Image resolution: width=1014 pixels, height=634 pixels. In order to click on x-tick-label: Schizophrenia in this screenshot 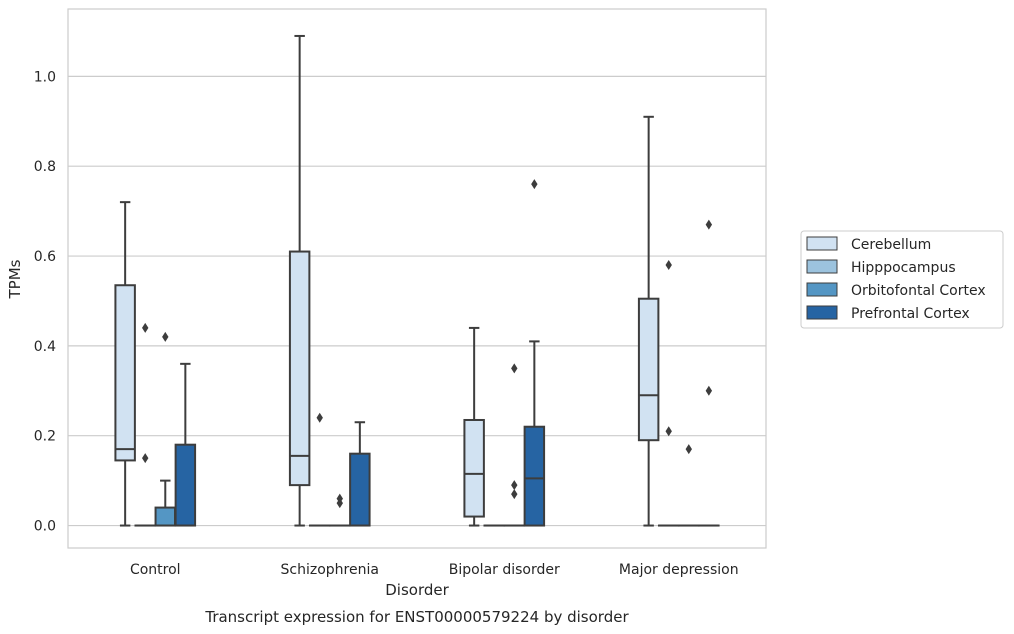, I will do `click(330, 570)`.